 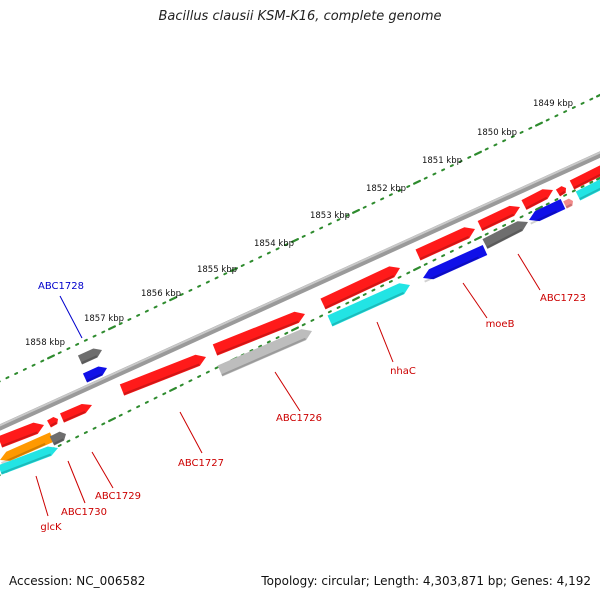 I want to click on scale-label: 1853 kbp, so click(x=330, y=216).